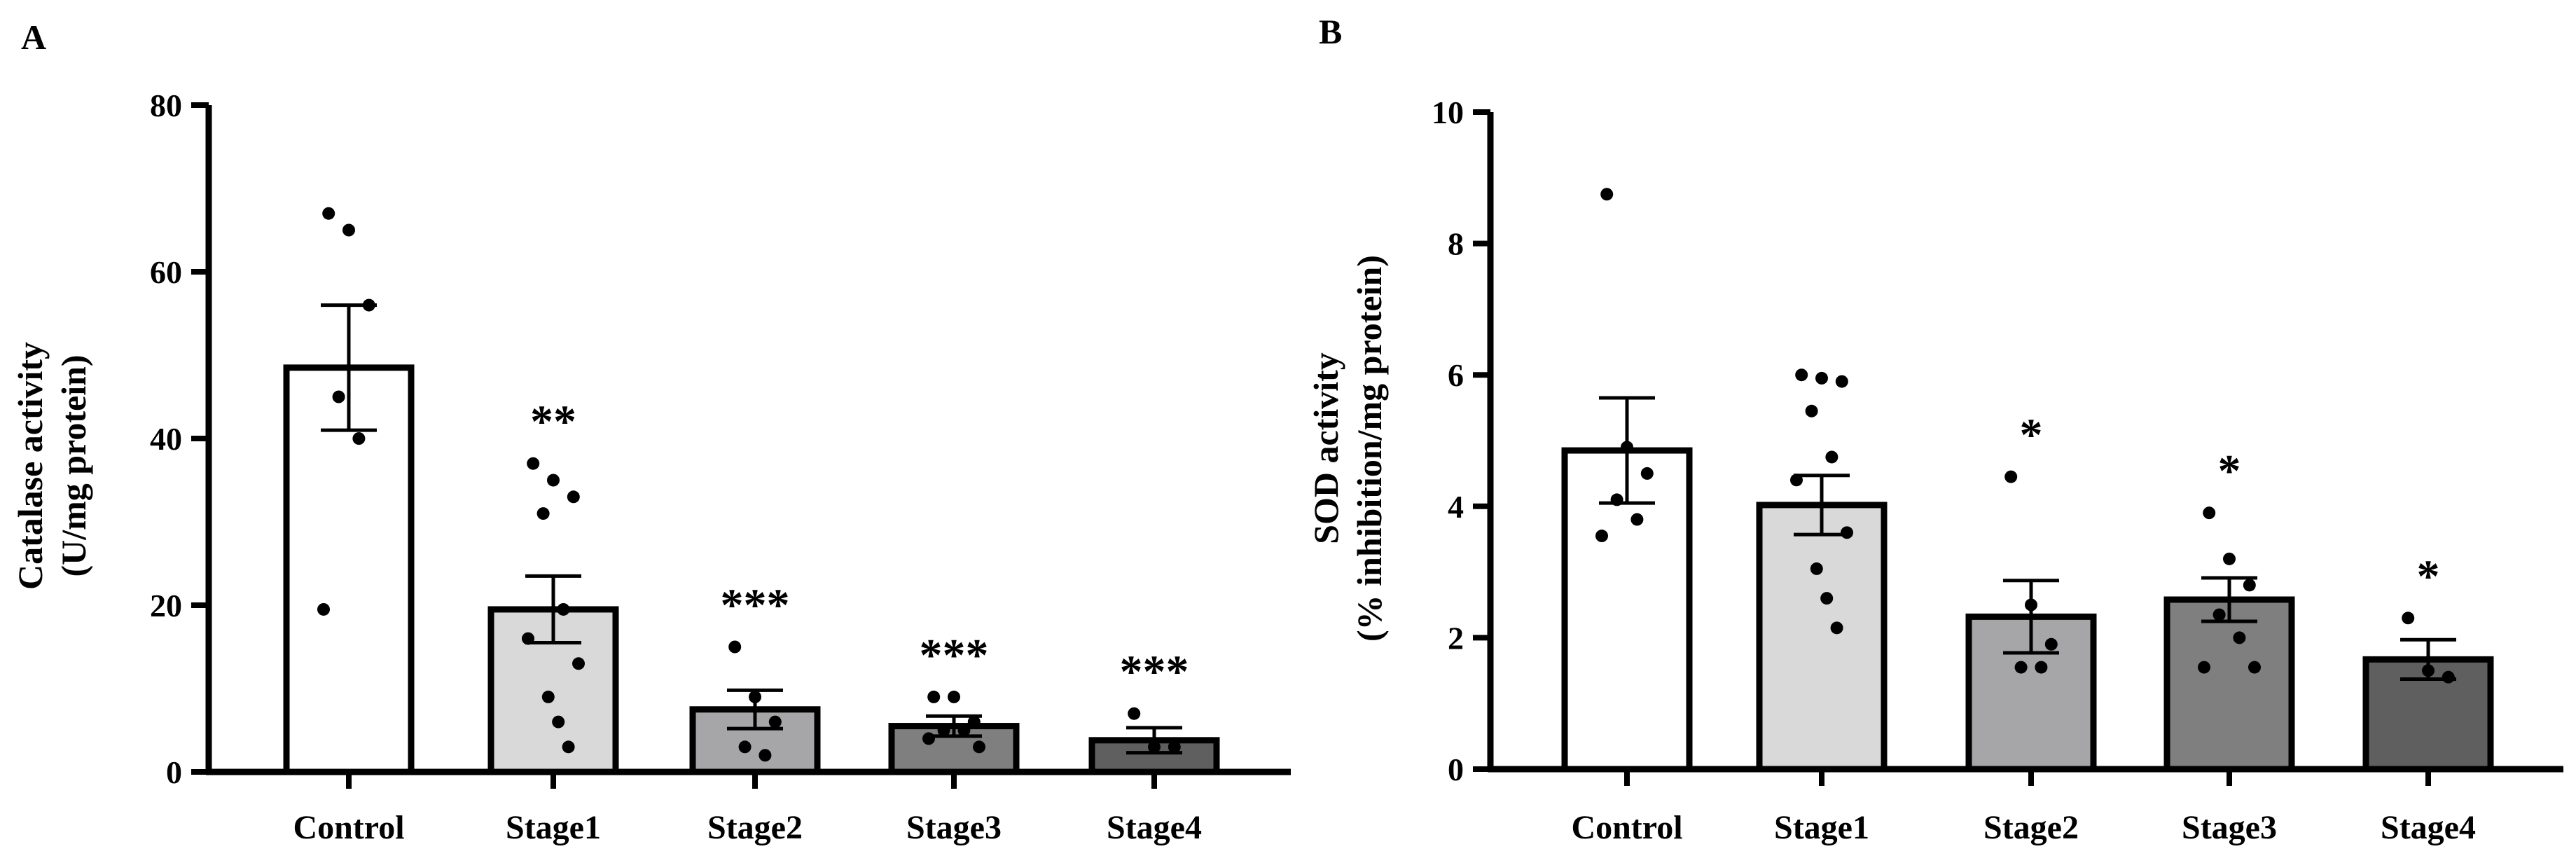 Image resolution: width=2576 pixels, height=863 pixels. Describe the element at coordinates (1448, 112) in the screenshot. I see `y-tick-label: 10` at that location.